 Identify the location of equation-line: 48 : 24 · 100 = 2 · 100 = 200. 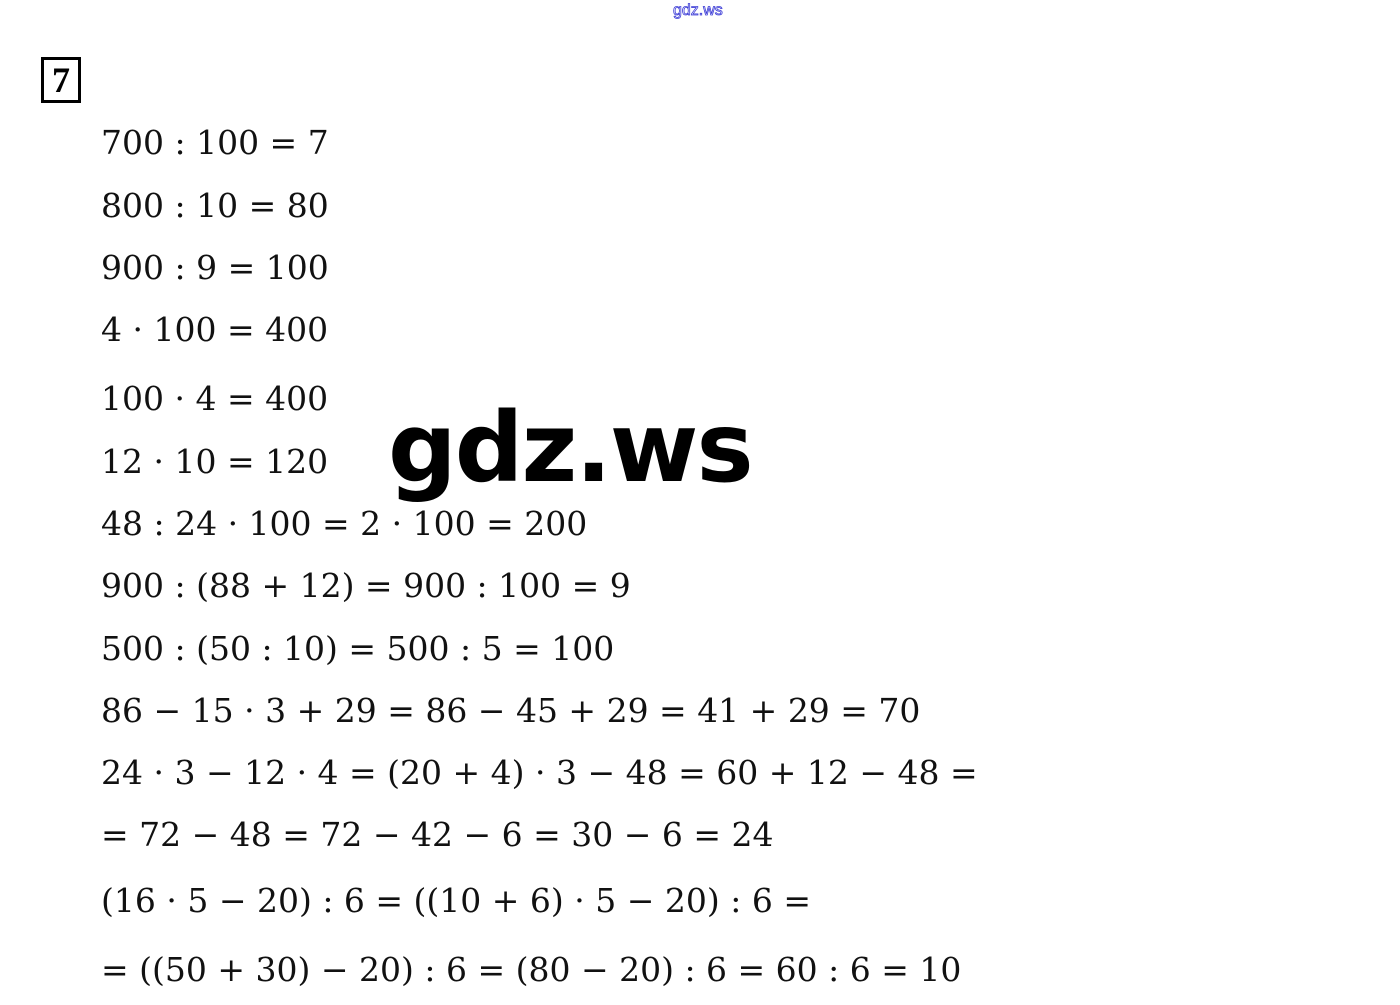
(344, 523).